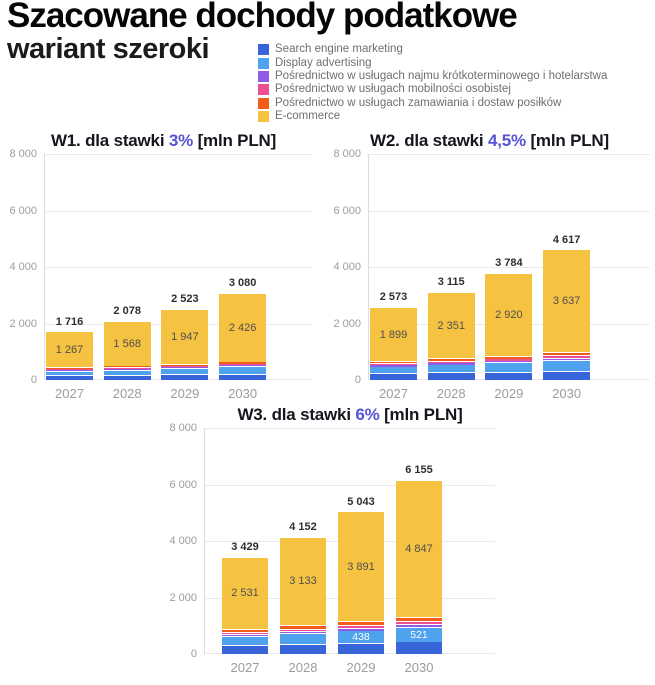  I want to click on bar-segment: 3 637, so click(567, 301).